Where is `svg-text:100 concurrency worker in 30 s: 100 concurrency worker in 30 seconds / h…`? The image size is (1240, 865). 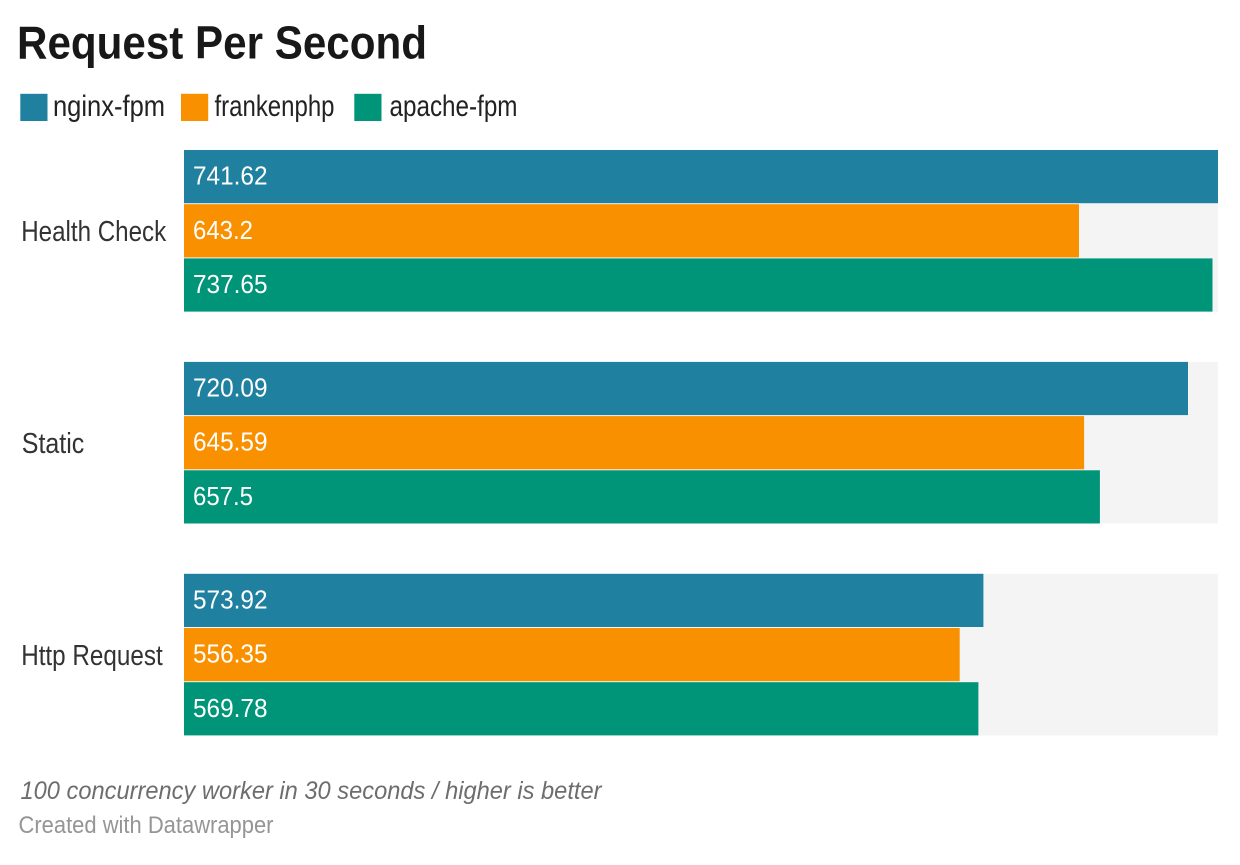 svg-text:100 concurrency worker in 30 s: 100 concurrency worker in 30 seconds / h… is located at coordinates (312, 791).